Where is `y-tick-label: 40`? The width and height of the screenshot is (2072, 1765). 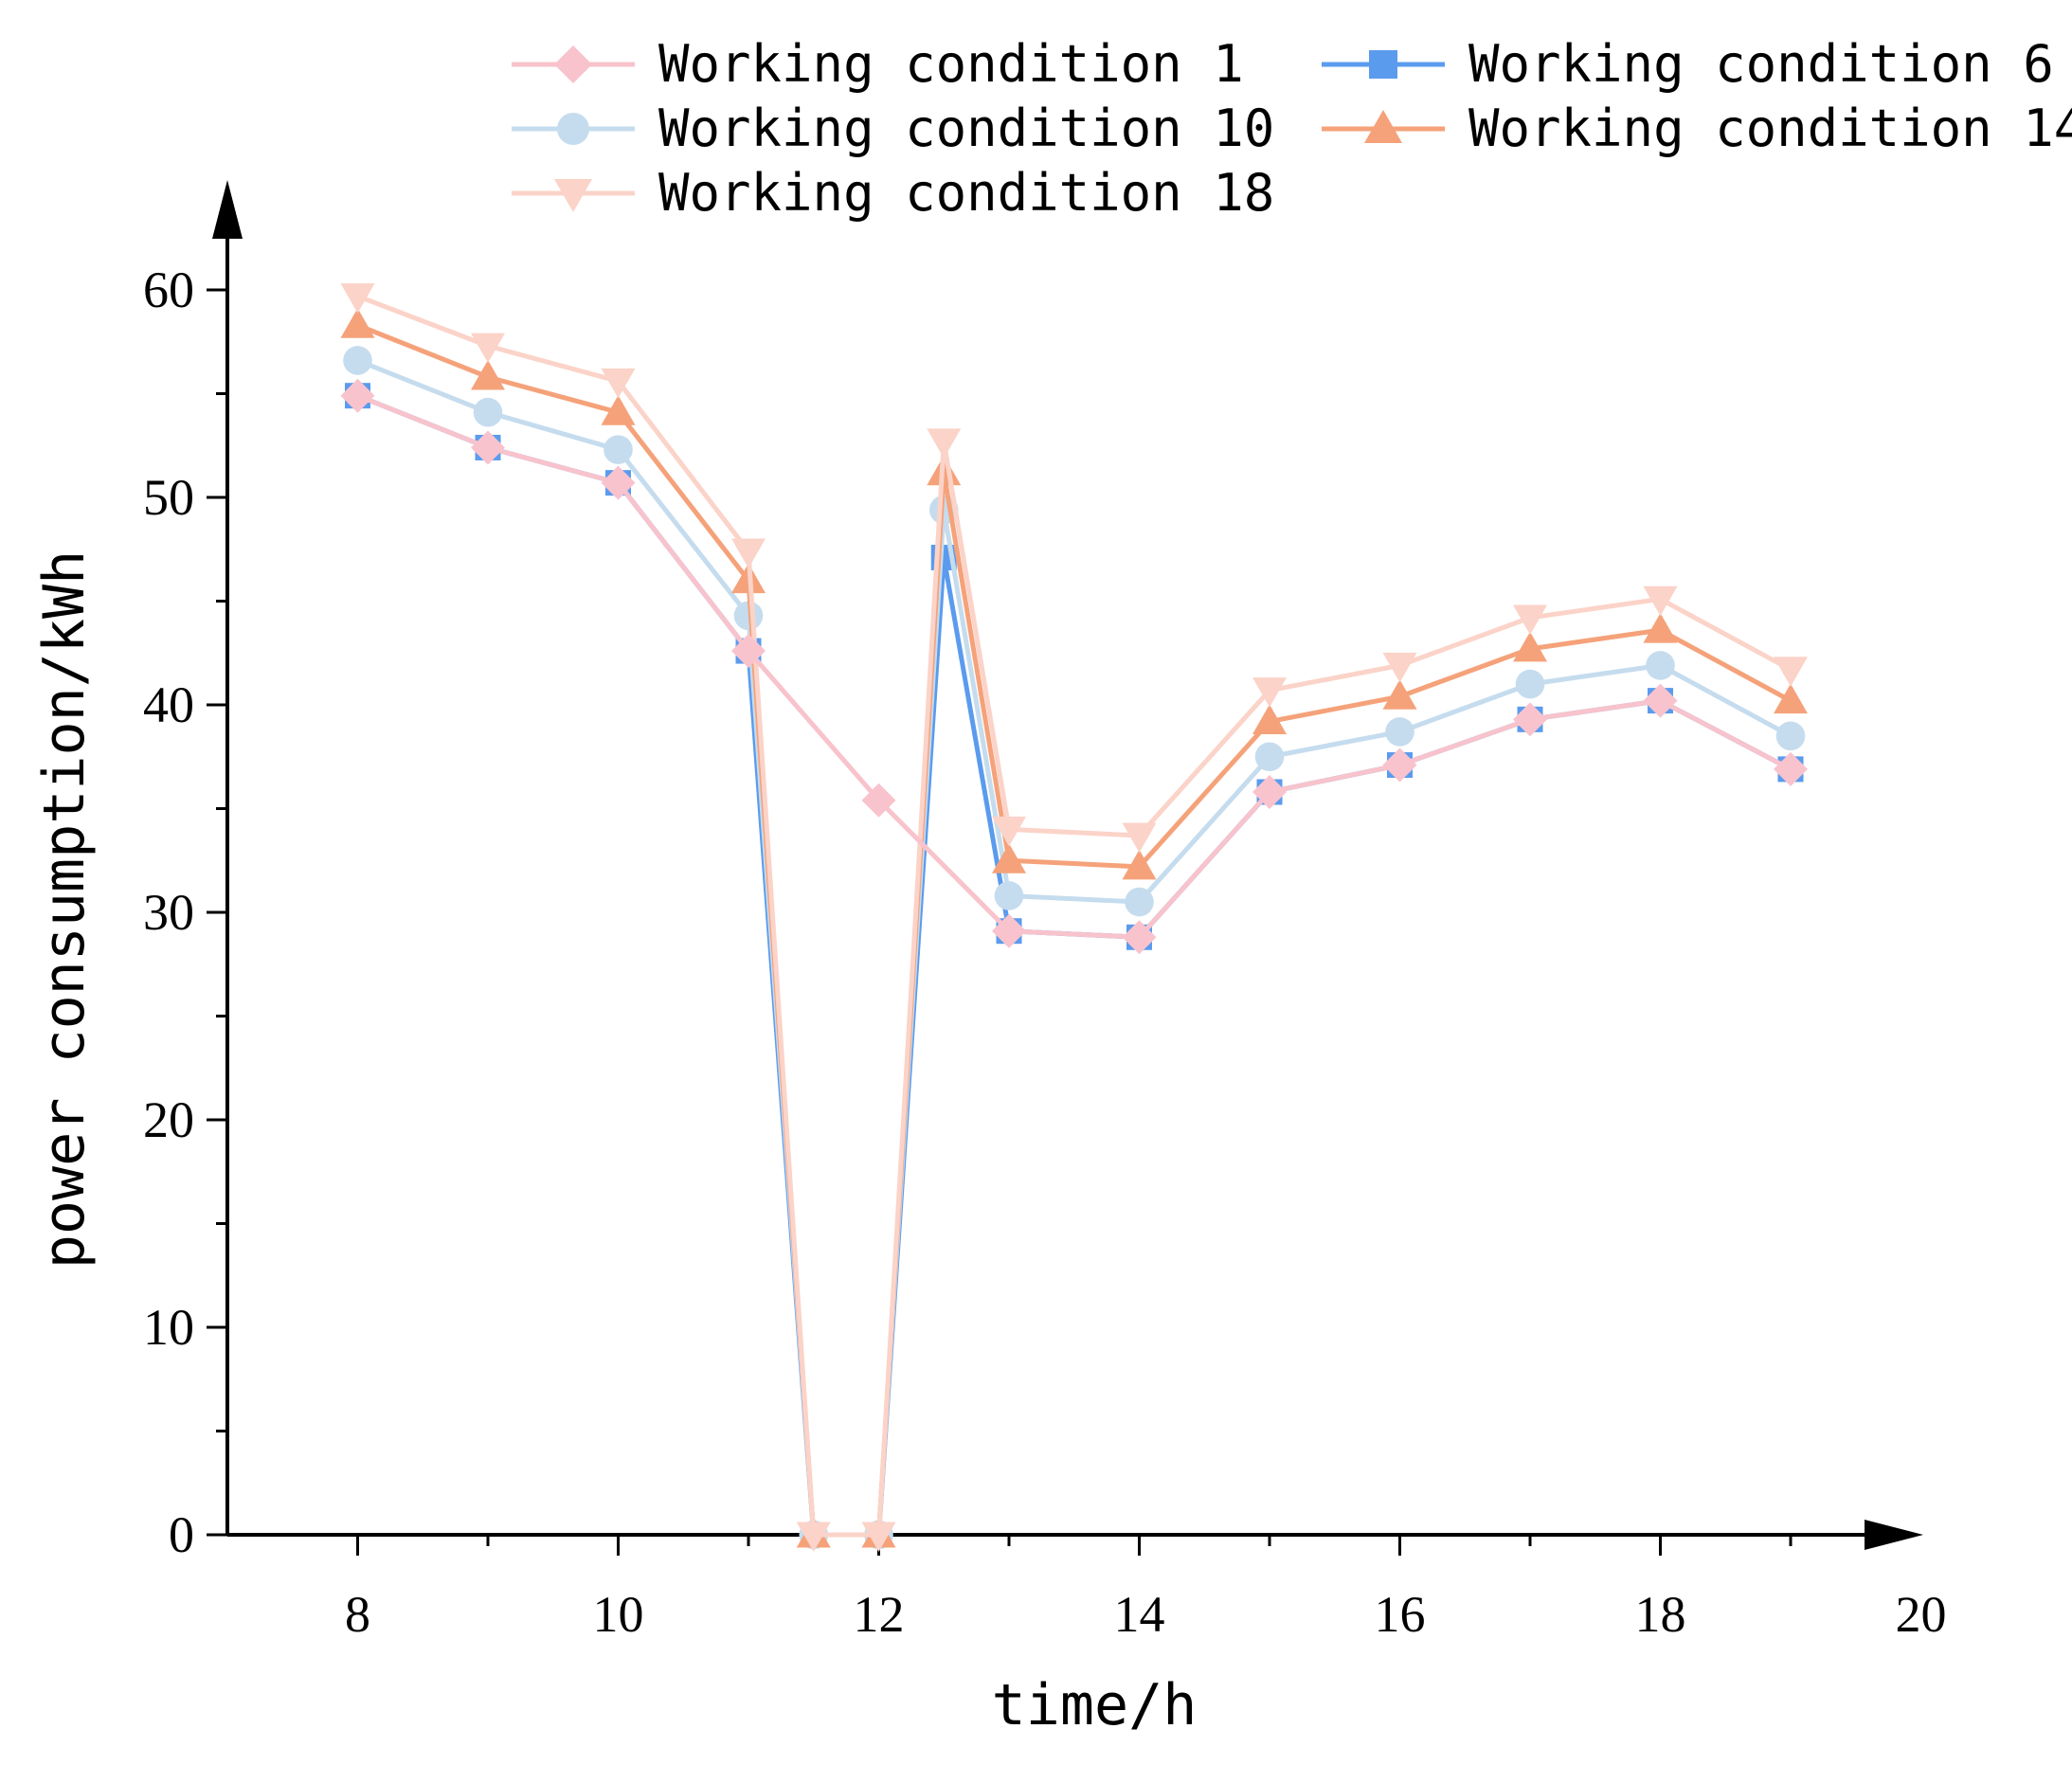 y-tick-label: 40 is located at coordinates (168, 704).